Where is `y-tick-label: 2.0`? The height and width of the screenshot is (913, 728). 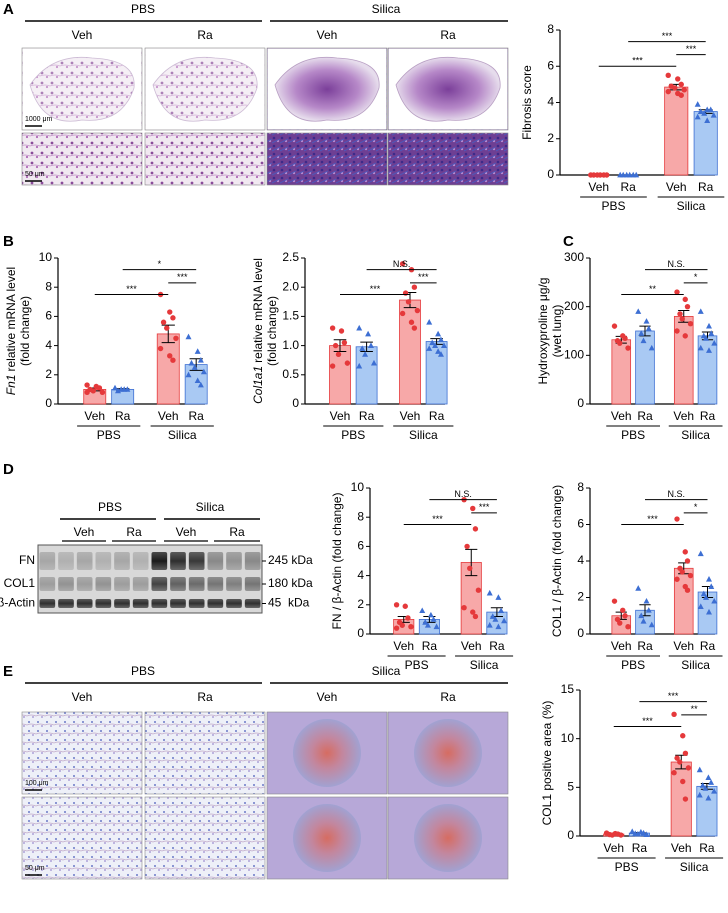
y-tick-label: 2.0 is located at coordinates (290, 286).